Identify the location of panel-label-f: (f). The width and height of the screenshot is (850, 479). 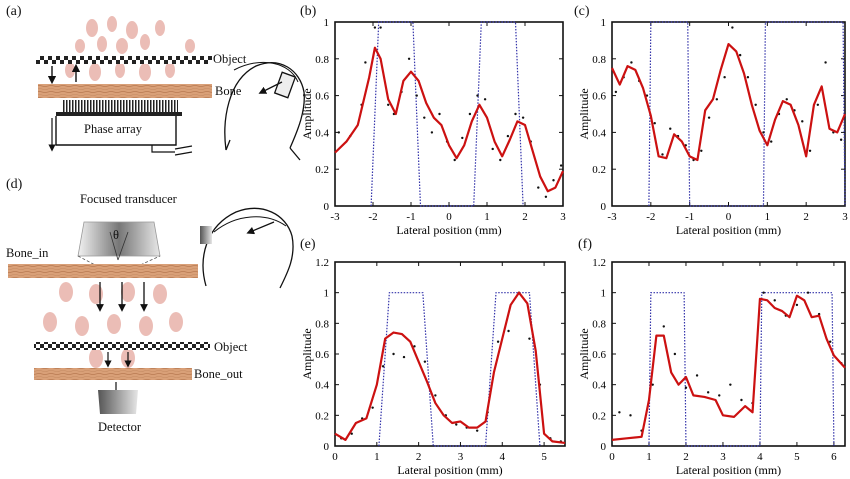
(585, 244).